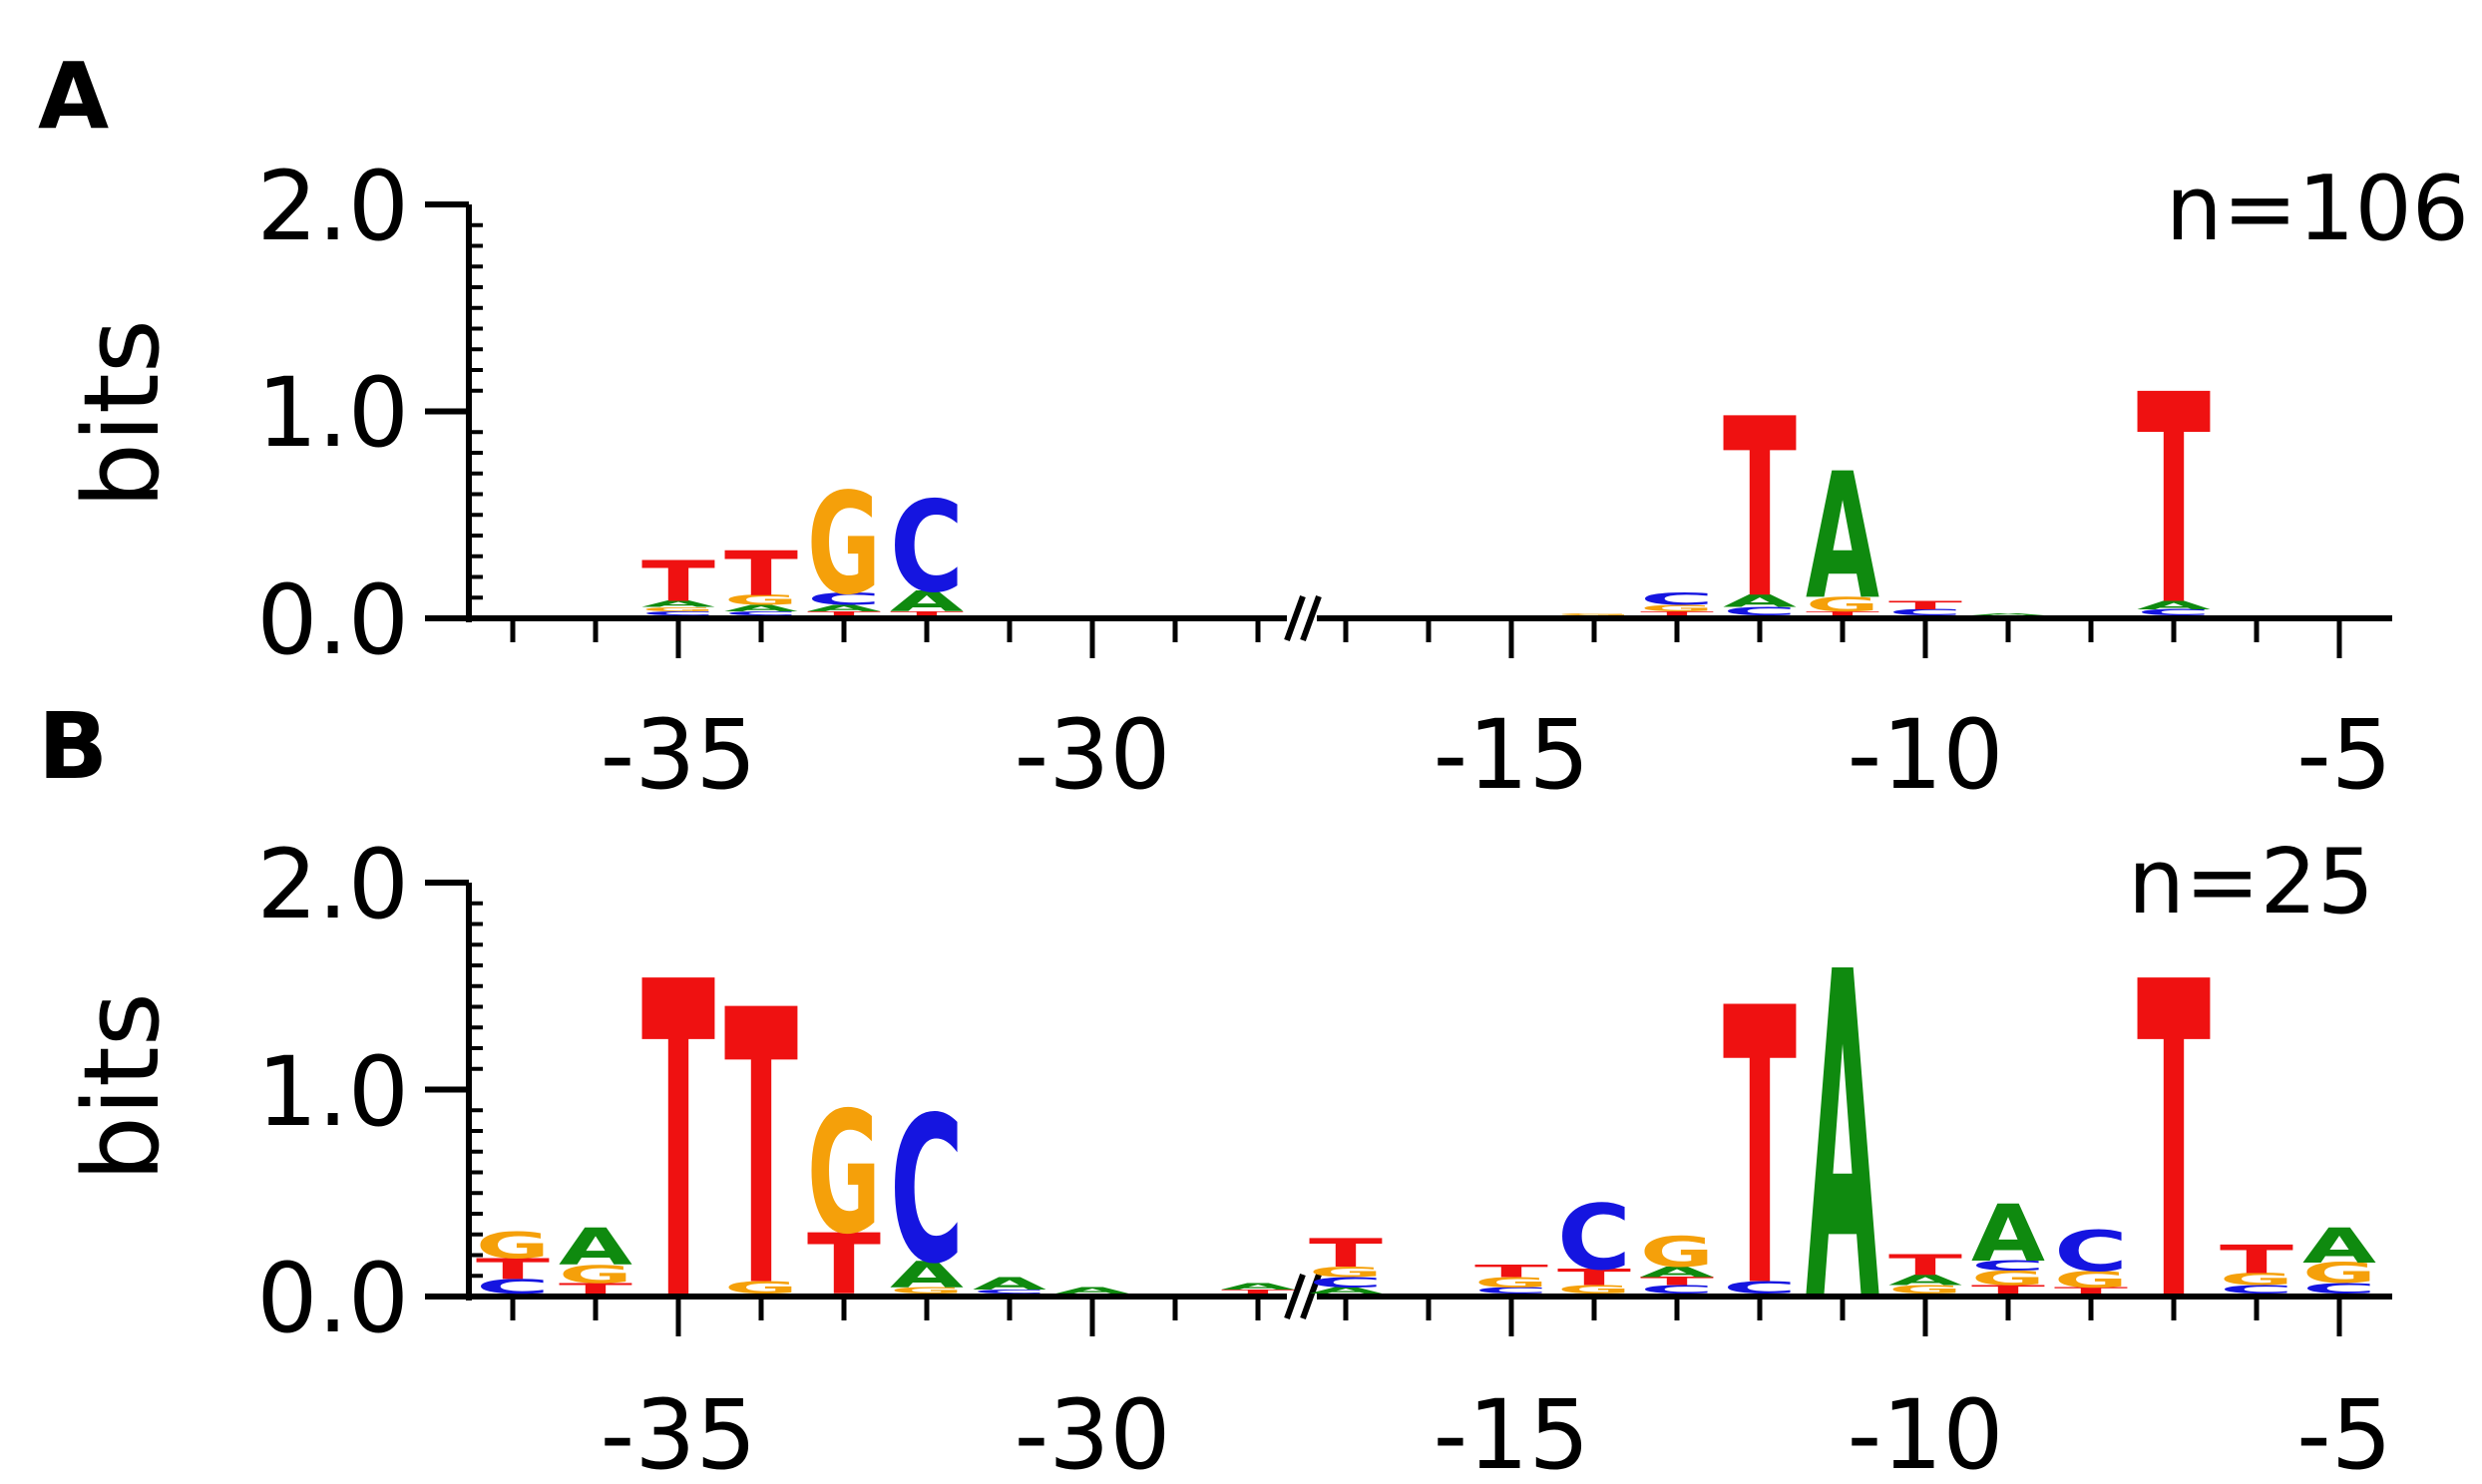 The image size is (2482, 1484). Describe the element at coordinates (122, 1087) in the screenshot. I see `panel-b-ylabel: bits` at that location.